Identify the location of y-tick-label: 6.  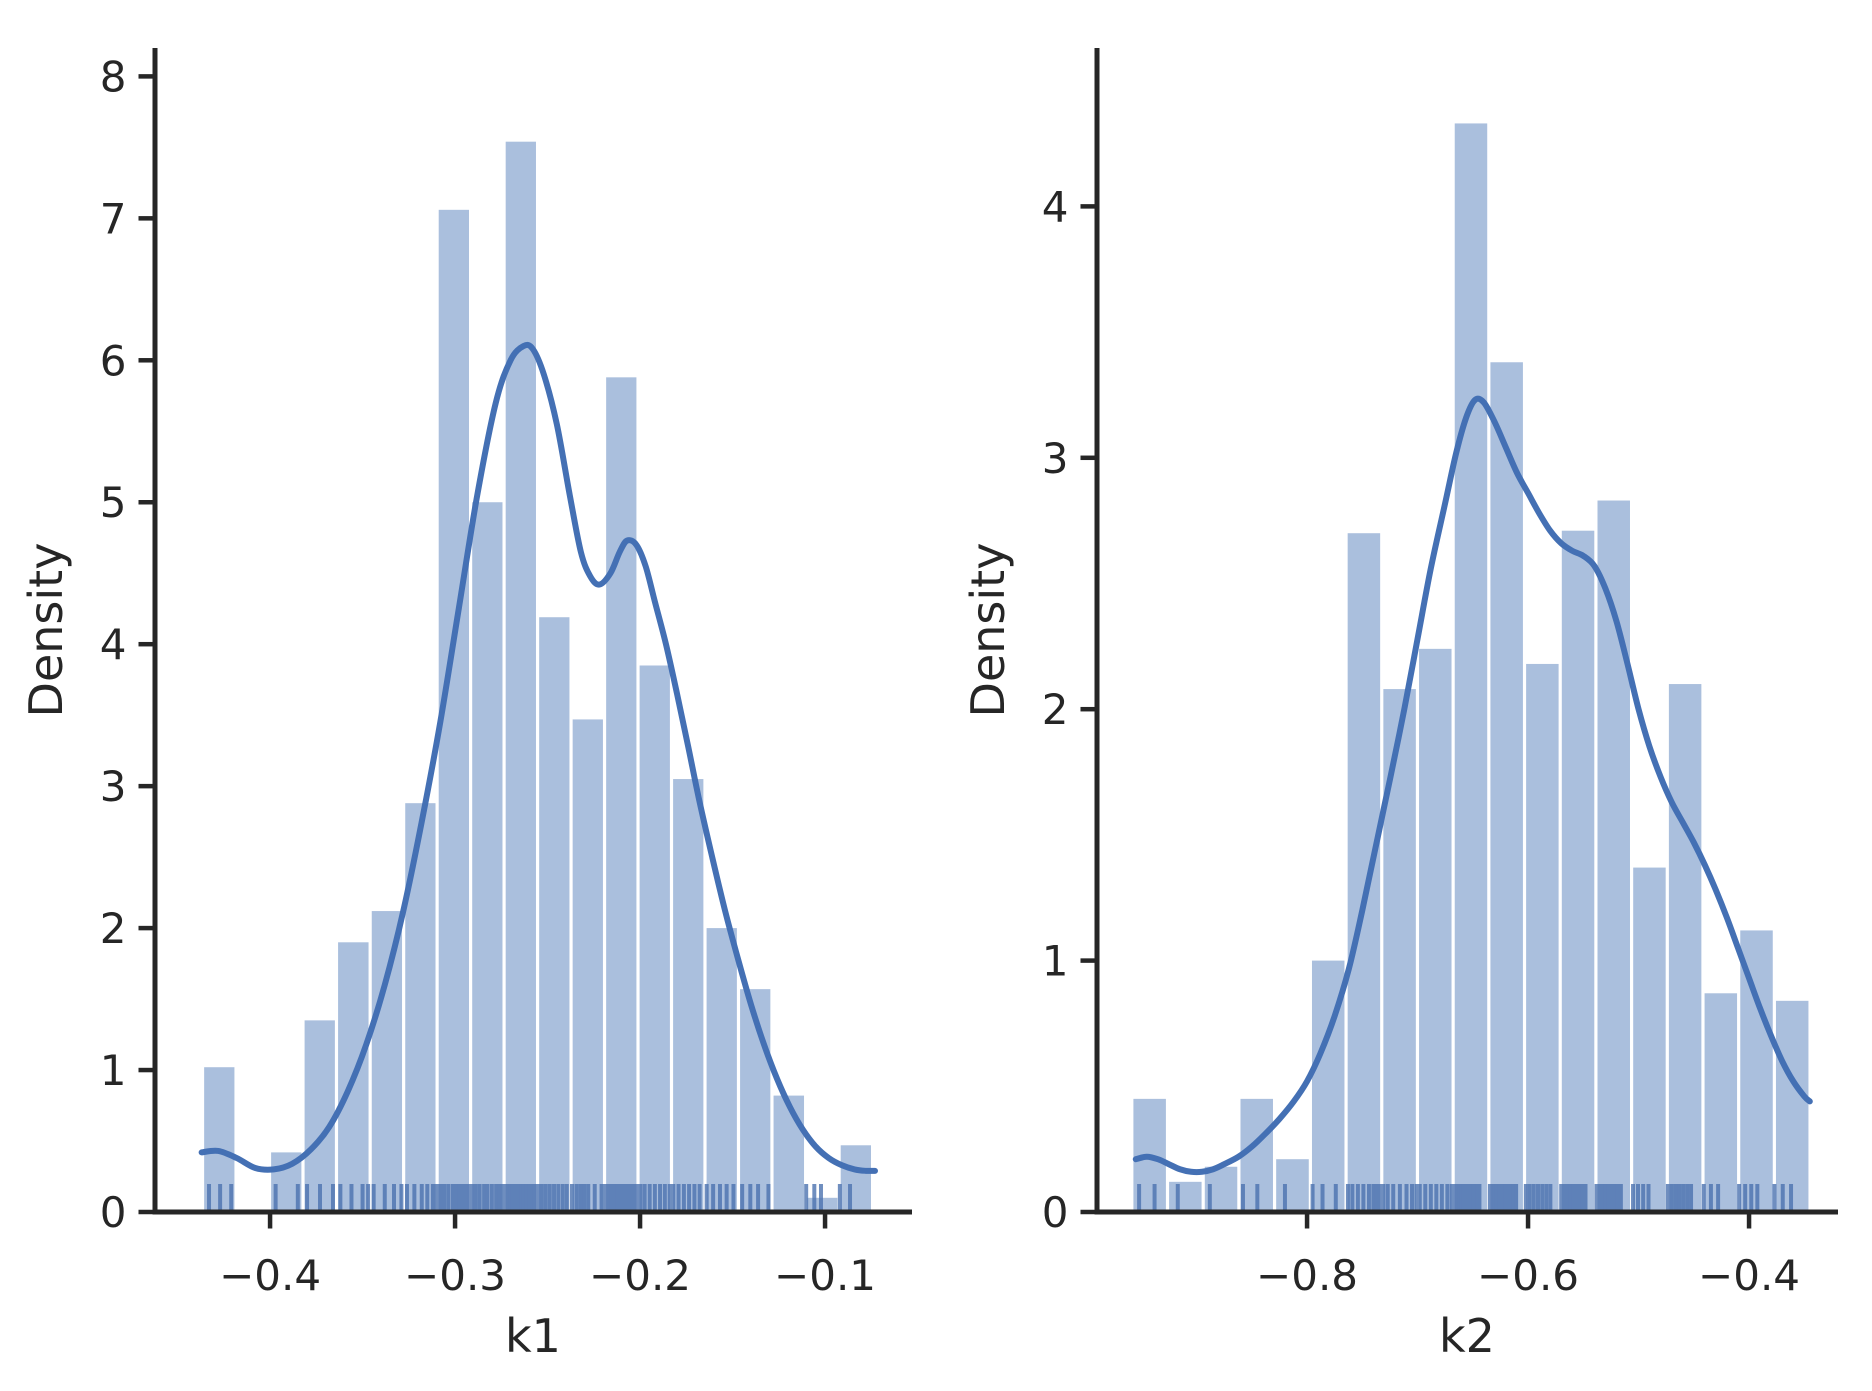
(113, 360).